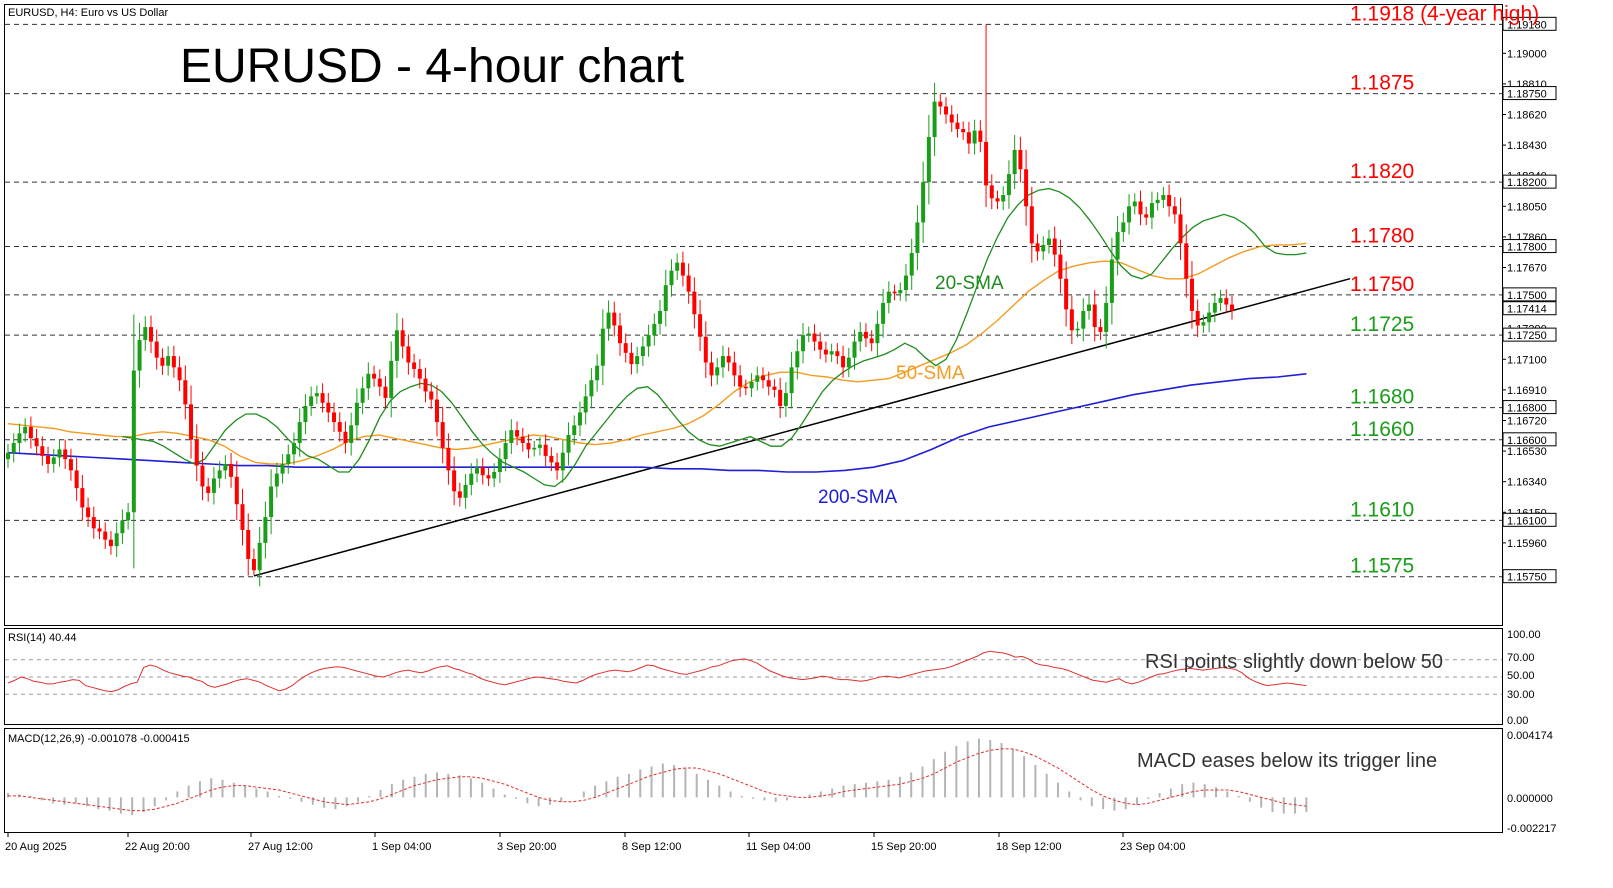 This screenshot has height=888, width=1613. I want to click on macd-panel-border, so click(753, 780).